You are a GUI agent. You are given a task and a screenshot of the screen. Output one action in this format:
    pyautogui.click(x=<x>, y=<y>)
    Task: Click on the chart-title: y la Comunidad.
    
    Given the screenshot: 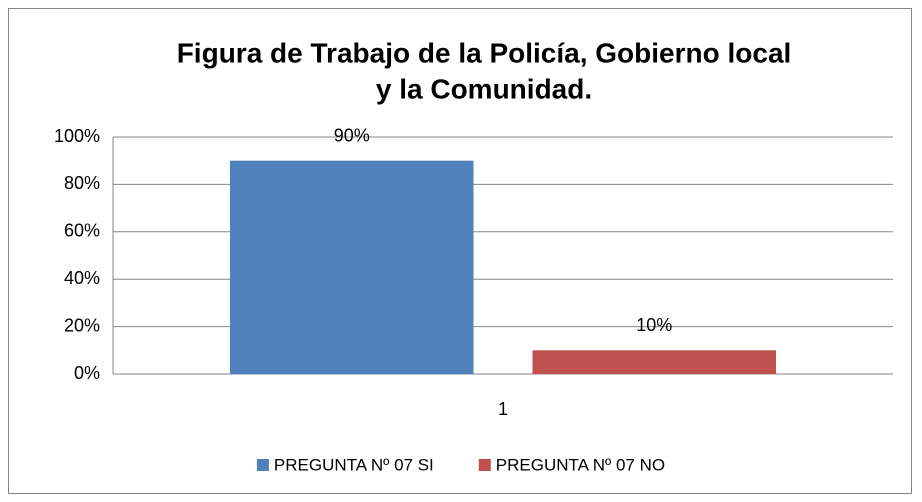 What is the action you would take?
    pyautogui.click(x=484, y=88)
    